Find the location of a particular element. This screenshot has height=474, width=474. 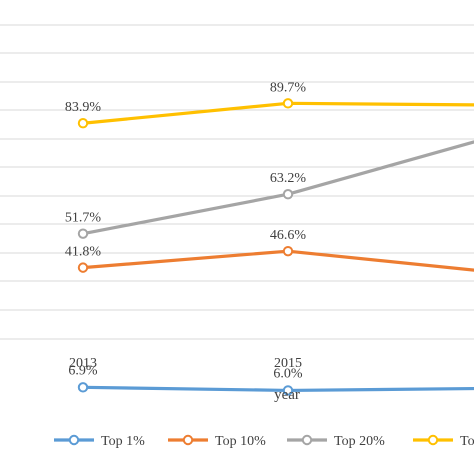

x-tick-label: 2015 is located at coordinates (288, 363).